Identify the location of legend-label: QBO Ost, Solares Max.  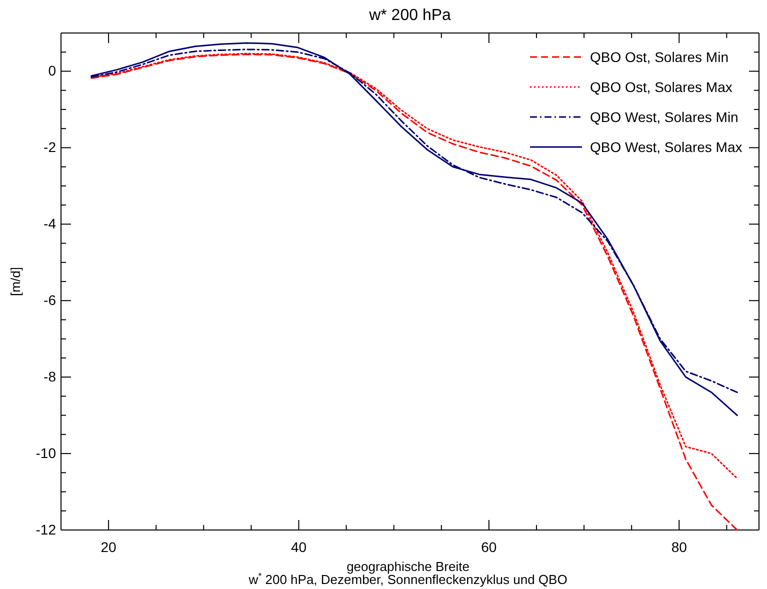
(661, 87).